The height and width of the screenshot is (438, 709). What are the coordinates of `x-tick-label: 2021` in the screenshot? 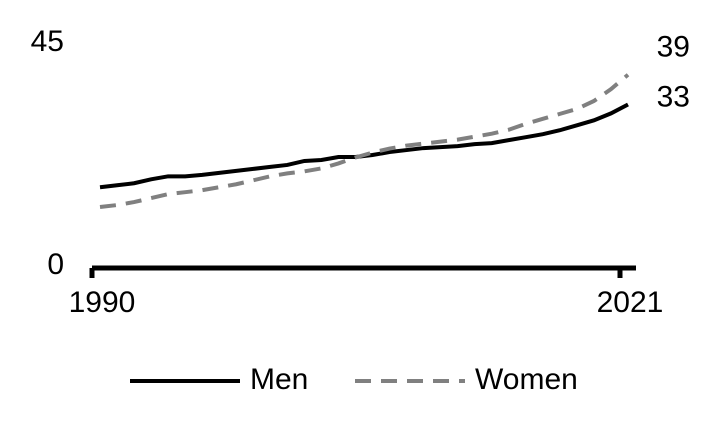 It's located at (630, 302).